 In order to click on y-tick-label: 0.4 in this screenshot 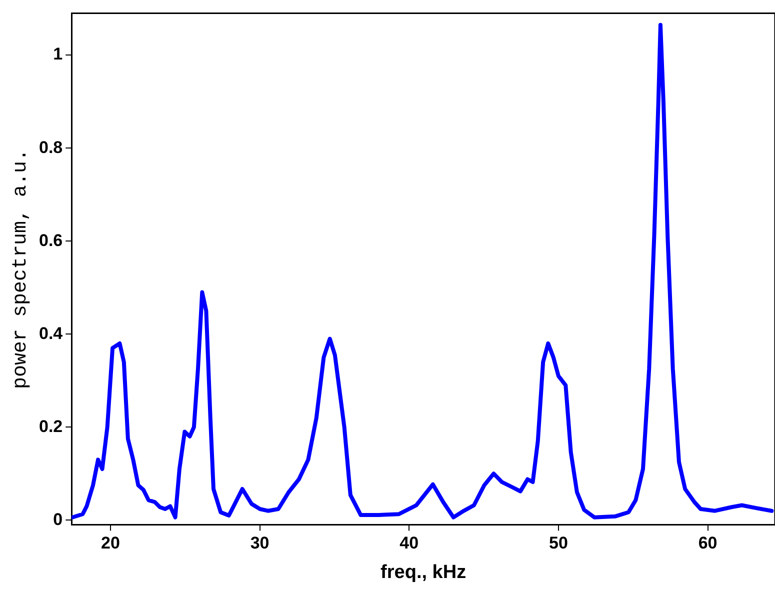, I will do `click(51, 333)`.